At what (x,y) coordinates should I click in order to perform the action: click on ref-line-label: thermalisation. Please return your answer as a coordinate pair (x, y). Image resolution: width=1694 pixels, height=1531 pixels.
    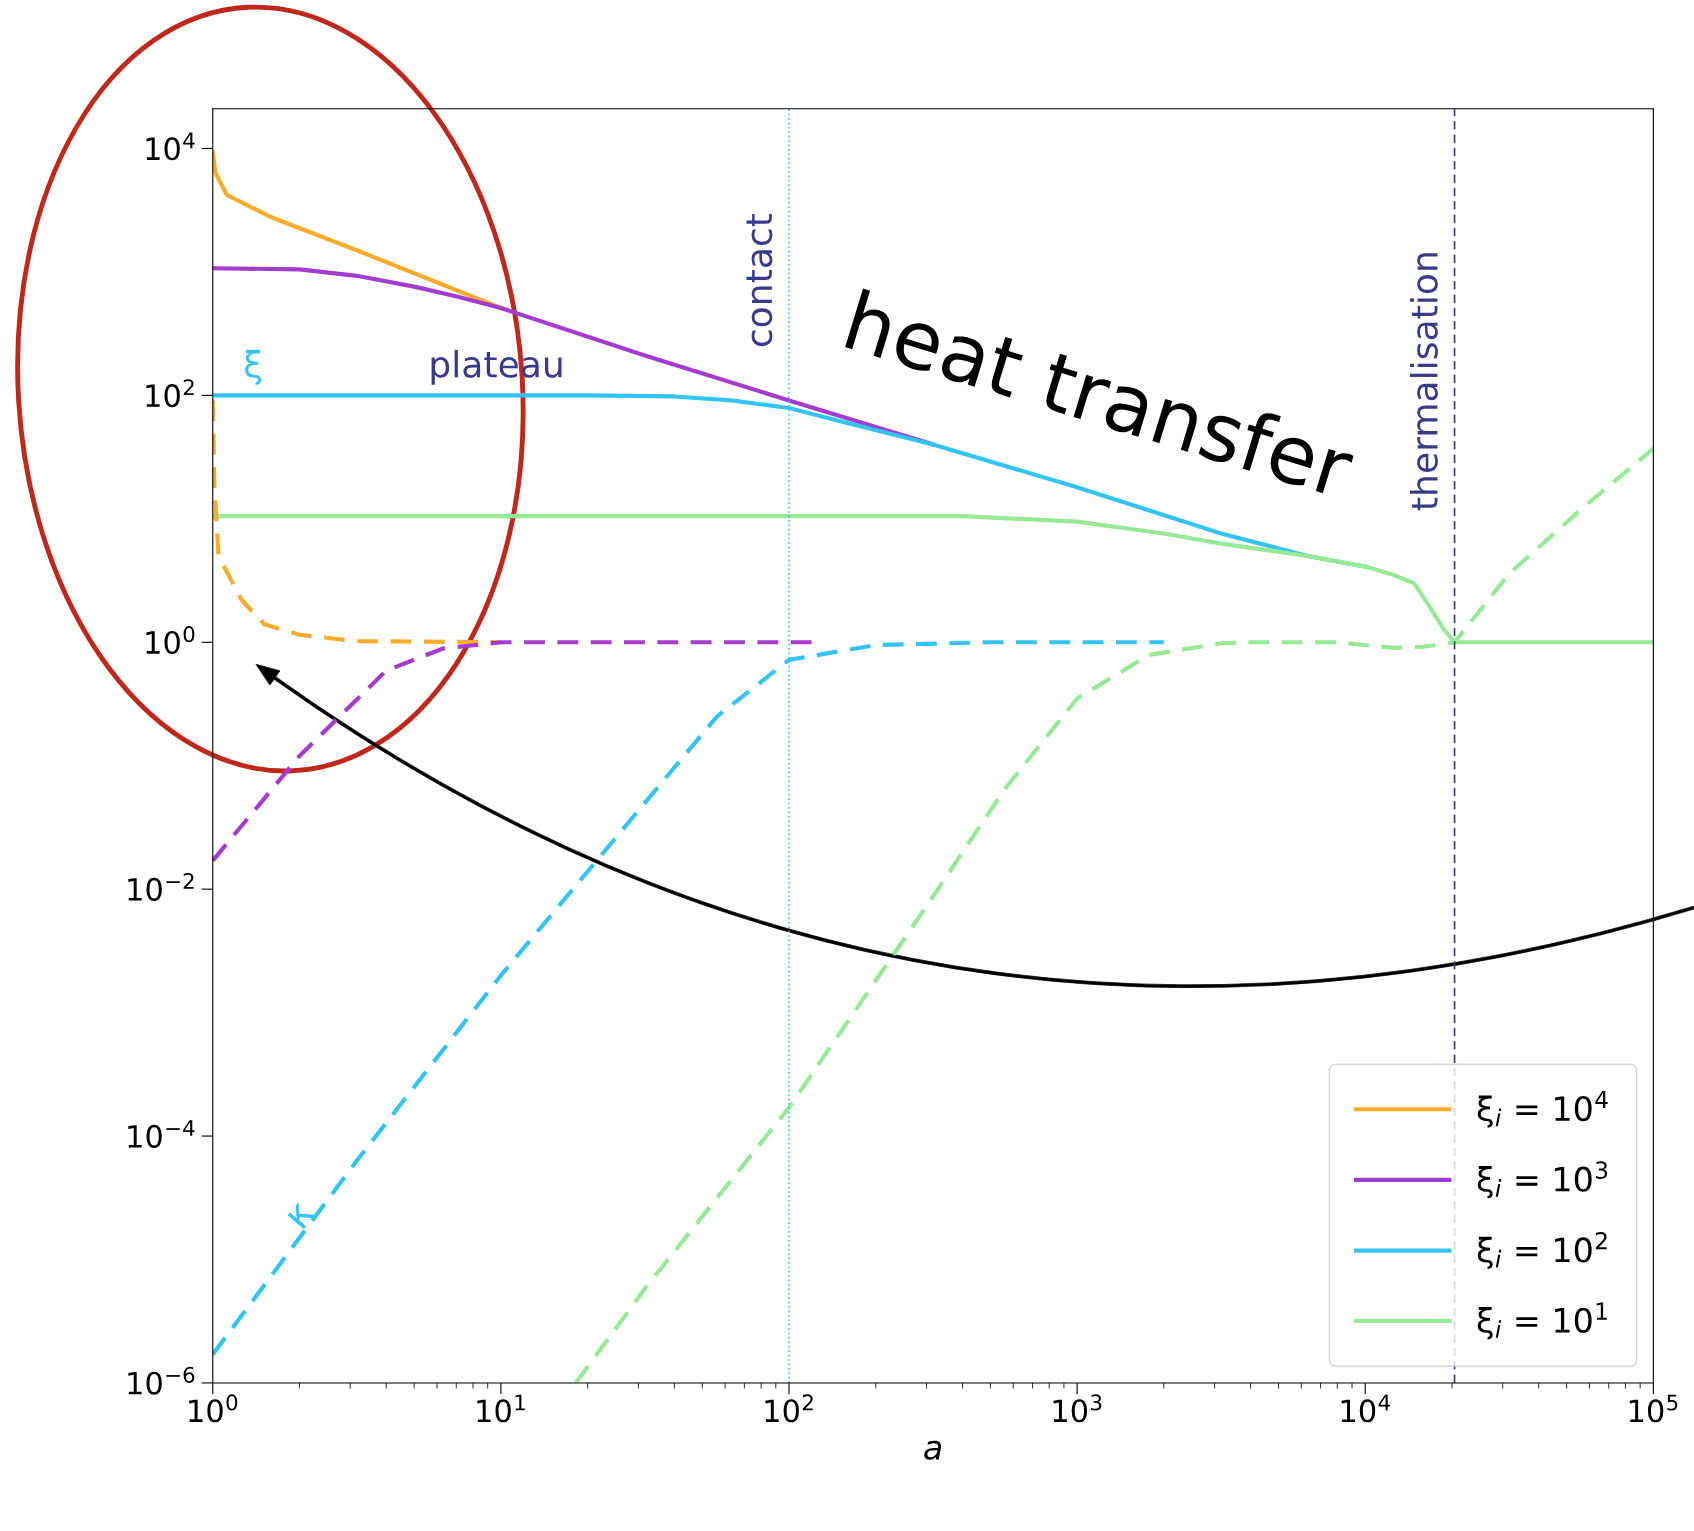
    Looking at the image, I should click on (1423, 382).